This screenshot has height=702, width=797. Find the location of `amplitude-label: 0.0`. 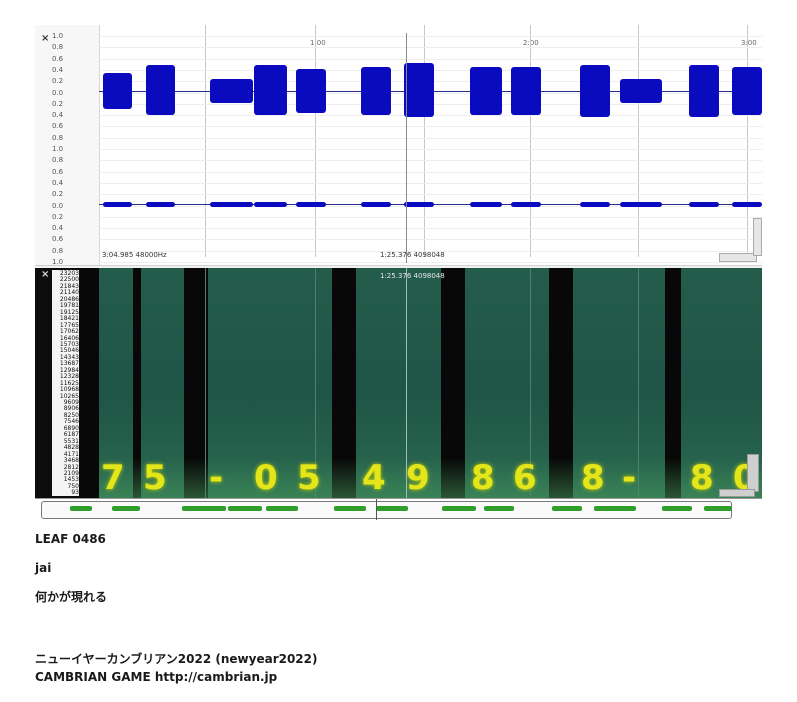

amplitude-label: 0.0 is located at coordinates (58, 92).